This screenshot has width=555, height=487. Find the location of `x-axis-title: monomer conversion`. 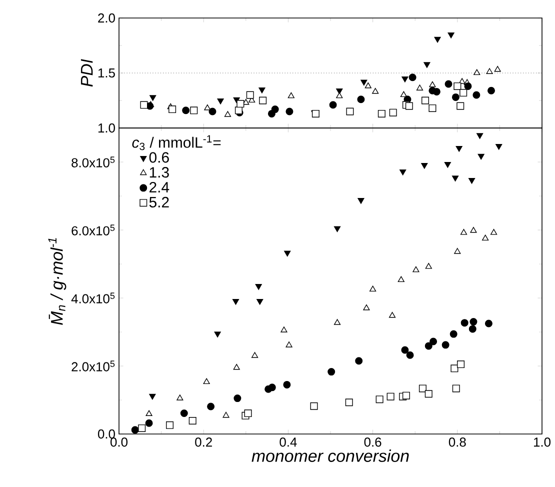

x-axis-title: monomer conversion is located at coordinates (330, 456).